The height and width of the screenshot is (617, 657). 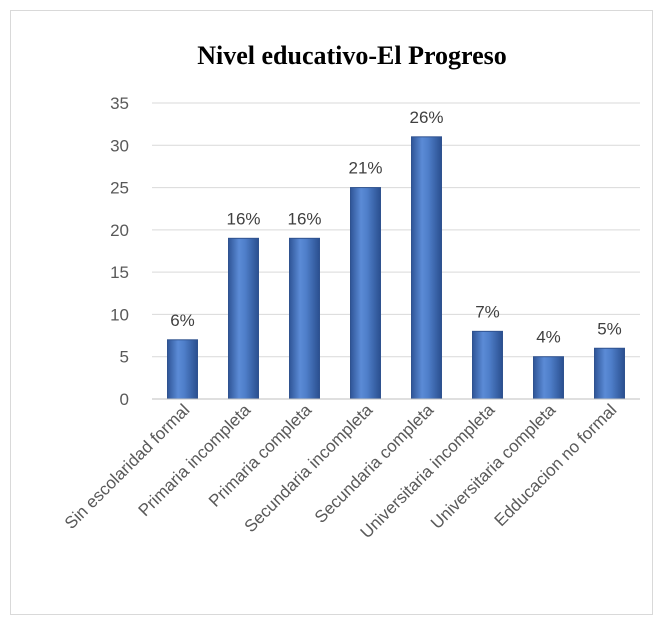 I want to click on y-tick-label: 15, so click(x=119, y=272).